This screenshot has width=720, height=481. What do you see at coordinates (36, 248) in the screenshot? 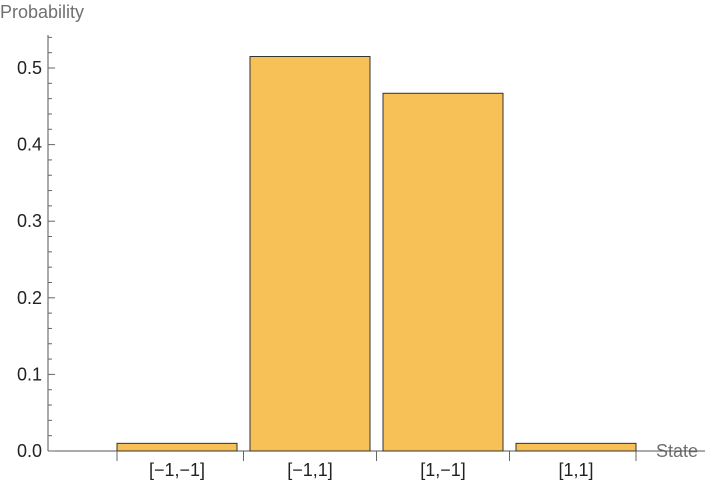
I see `y-ticks-group: 0.0 0.1 0.2 0.3 0.4 0.5` at bounding box center [36, 248].